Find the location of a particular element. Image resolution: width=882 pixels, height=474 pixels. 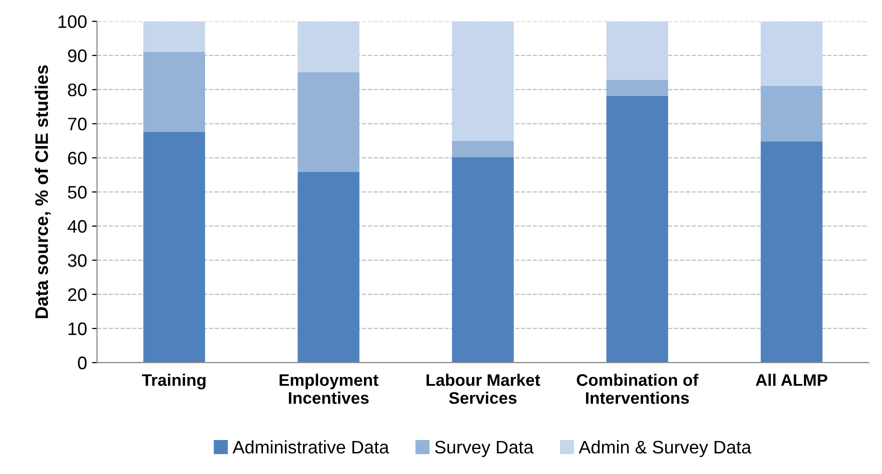

y-tick-label: 0 is located at coordinates (82, 363).